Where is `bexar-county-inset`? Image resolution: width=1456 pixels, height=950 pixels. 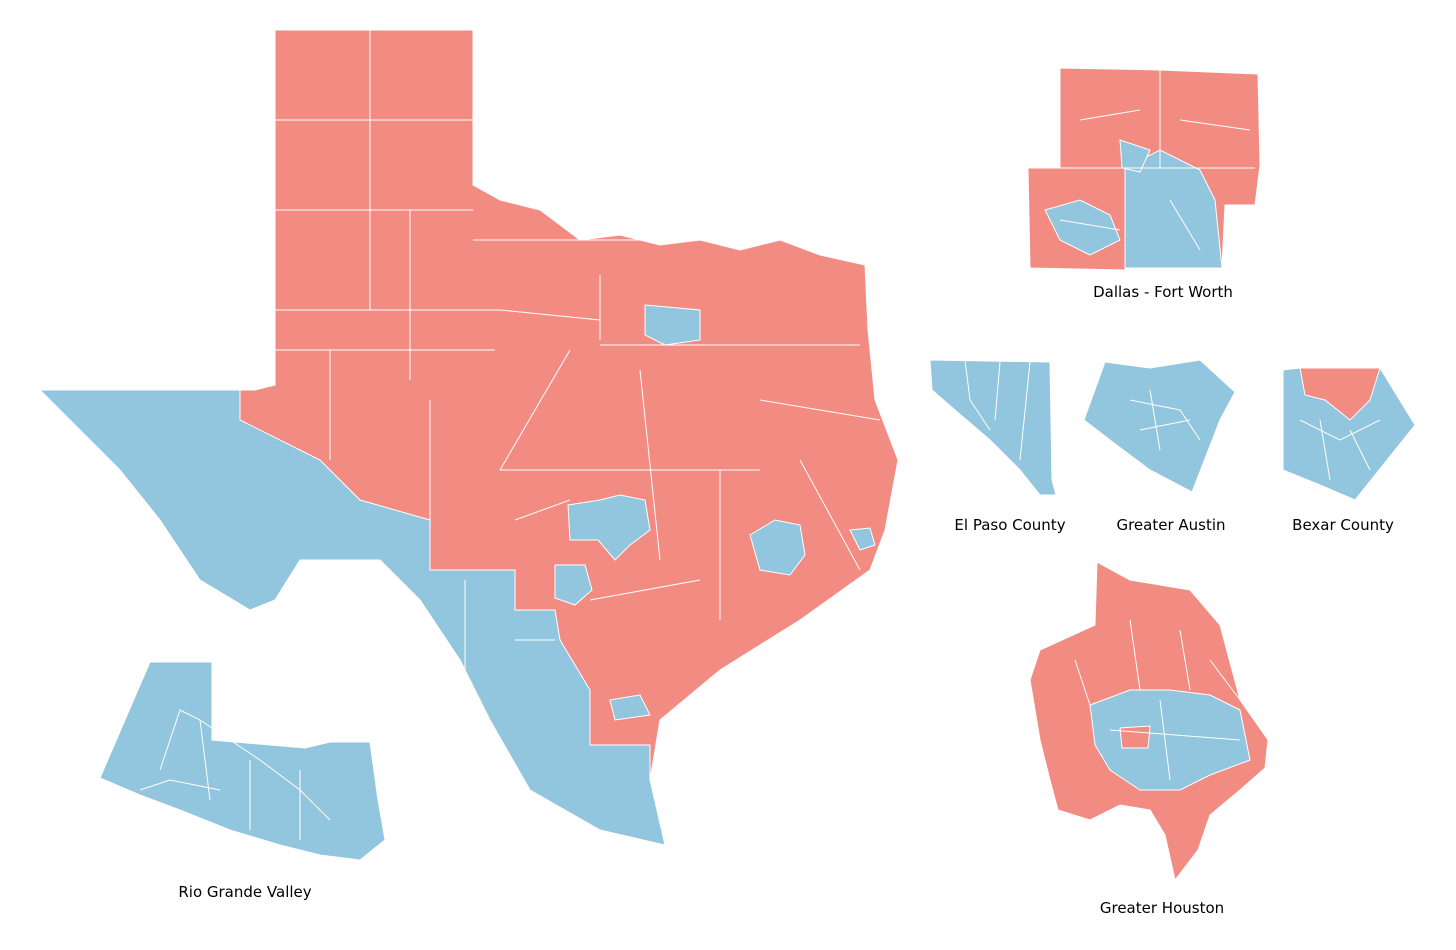 bexar-county-inset is located at coordinates (1349, 434).